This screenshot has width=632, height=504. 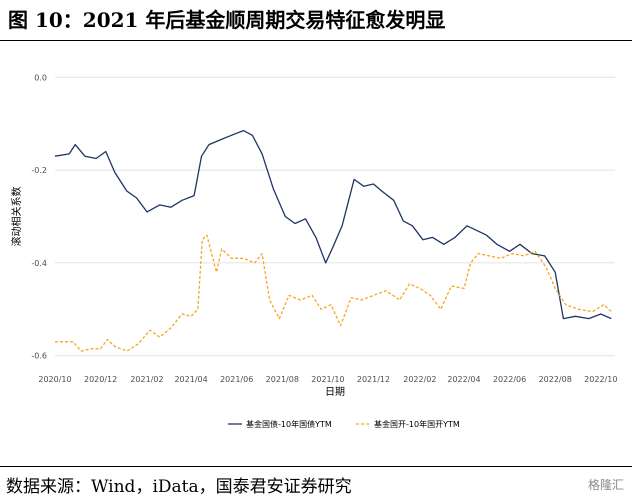 I want to click on x-tick-label: 2020/12, so click(x=100, y=379).